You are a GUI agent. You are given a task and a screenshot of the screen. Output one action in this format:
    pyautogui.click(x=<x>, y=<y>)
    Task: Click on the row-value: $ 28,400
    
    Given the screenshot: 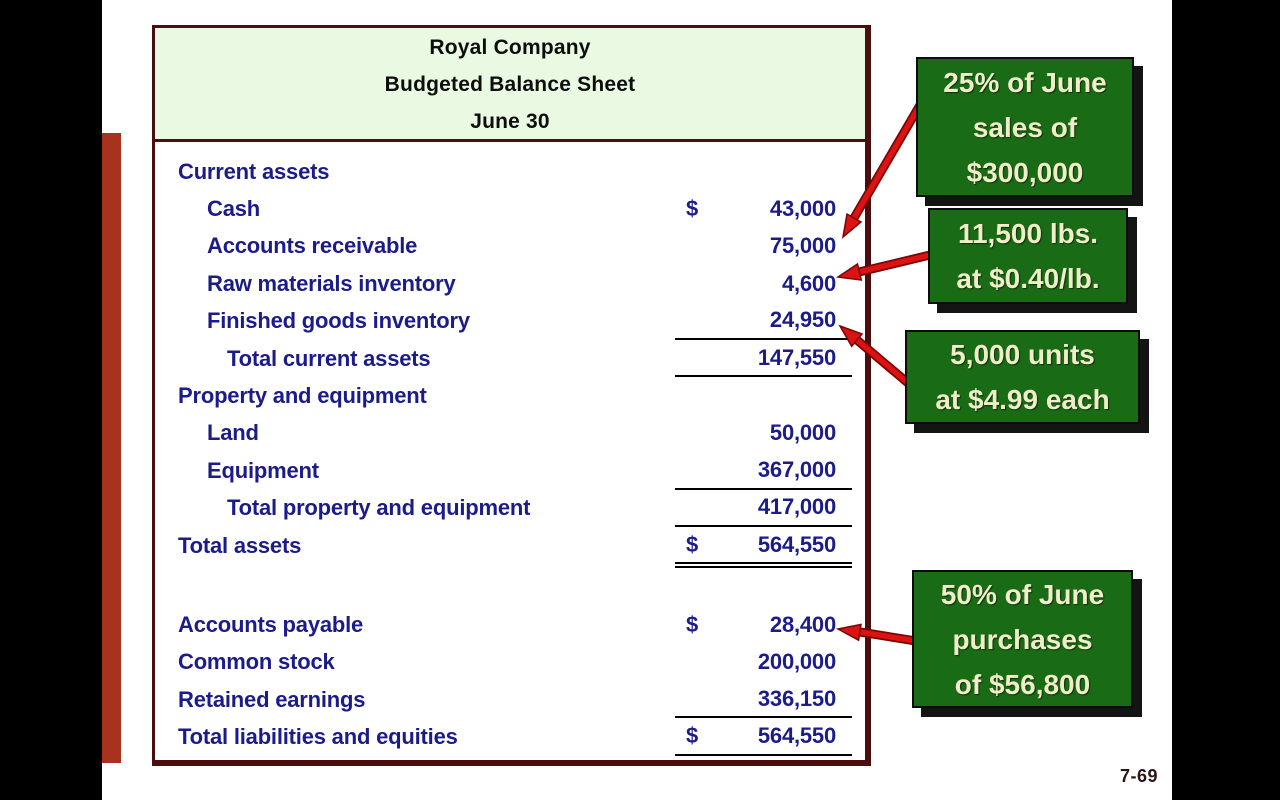 What is the action you would take?
    pyautogui.click(x=763, y=624)
    